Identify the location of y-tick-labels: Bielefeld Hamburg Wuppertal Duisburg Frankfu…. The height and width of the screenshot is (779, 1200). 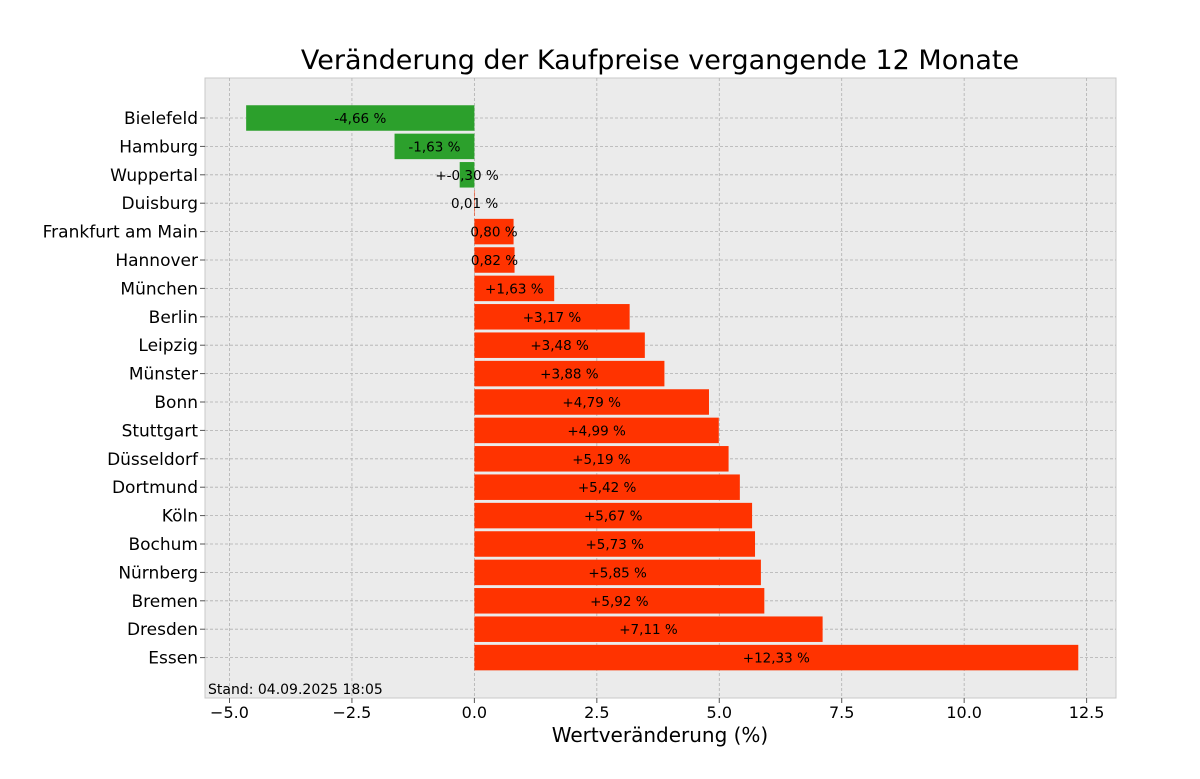
(124, 389).